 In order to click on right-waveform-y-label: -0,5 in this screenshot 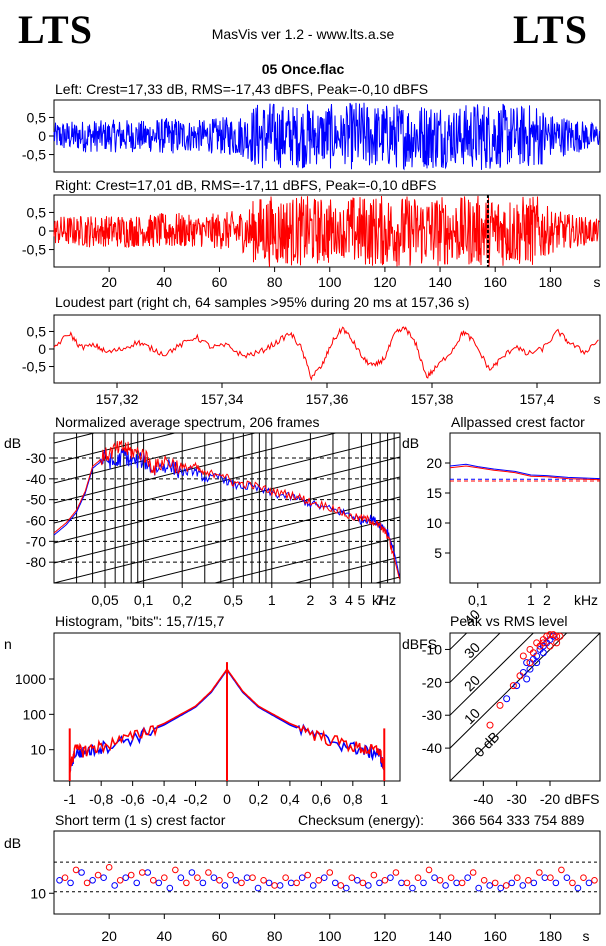, I will do `click(34, 250)`.